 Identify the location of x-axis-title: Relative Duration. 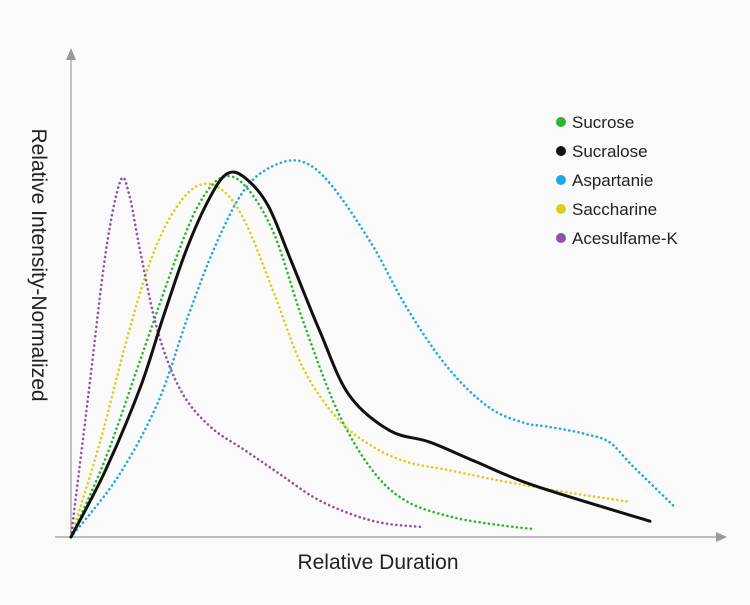
(377, 562).